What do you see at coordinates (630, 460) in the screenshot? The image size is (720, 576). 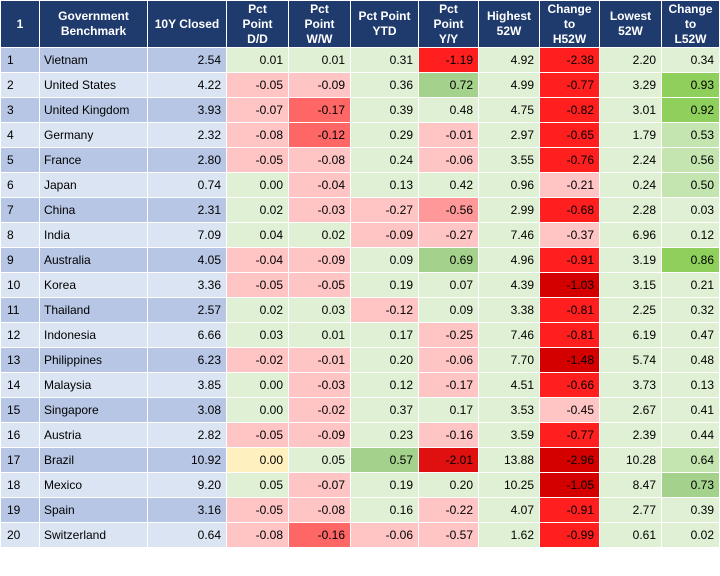 I see `low52w-cell: 10.28` at bounding box center [630, 460].